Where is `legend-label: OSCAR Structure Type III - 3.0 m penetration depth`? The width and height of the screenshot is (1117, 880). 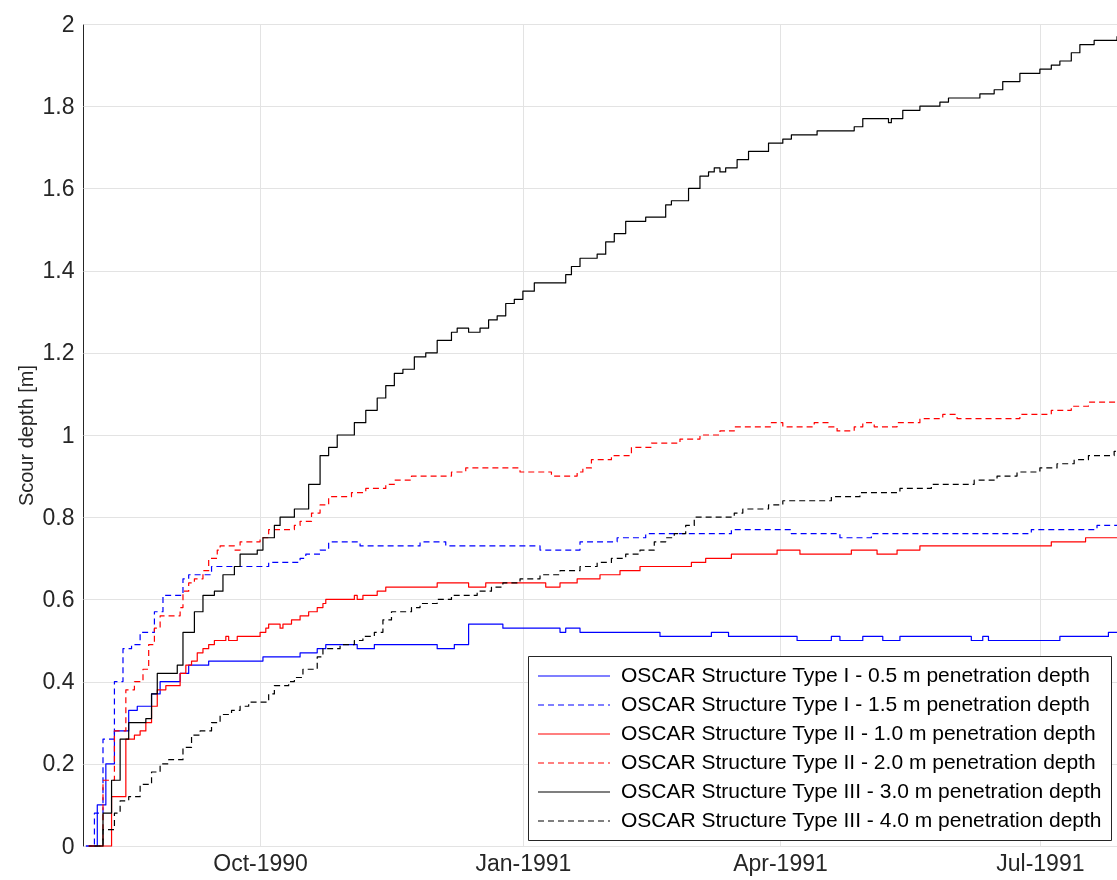 legend-label: OSCAR Structure Type III - 3.0 m penetration depth is located at coordinates (861, 790).